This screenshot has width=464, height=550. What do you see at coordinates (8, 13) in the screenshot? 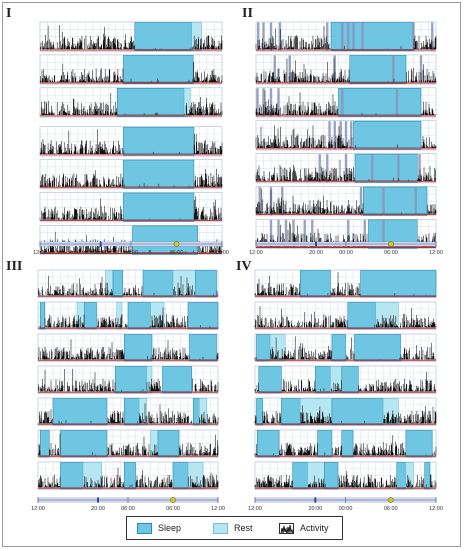
I see `panel-title: I` at bounding box center [8, 13].